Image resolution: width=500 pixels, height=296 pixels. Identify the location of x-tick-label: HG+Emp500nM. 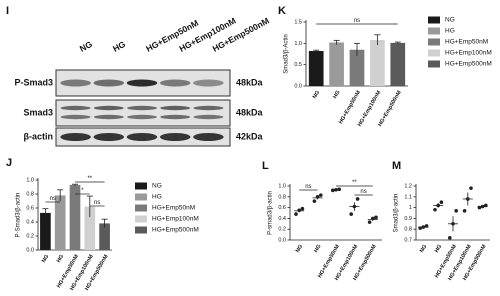
(390, 108).